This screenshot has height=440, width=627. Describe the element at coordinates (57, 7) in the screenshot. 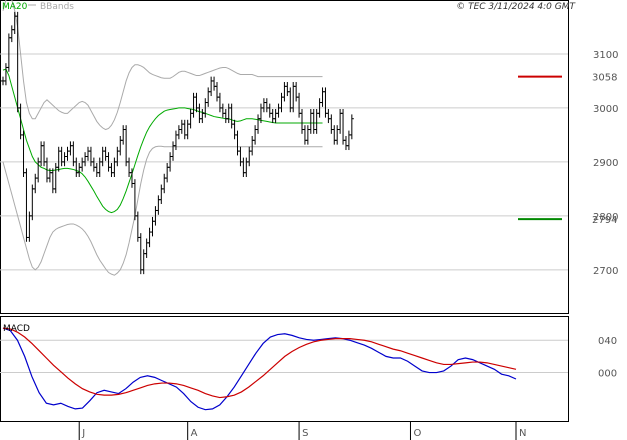

I see `bbands-legend-label: BBands` at that location.